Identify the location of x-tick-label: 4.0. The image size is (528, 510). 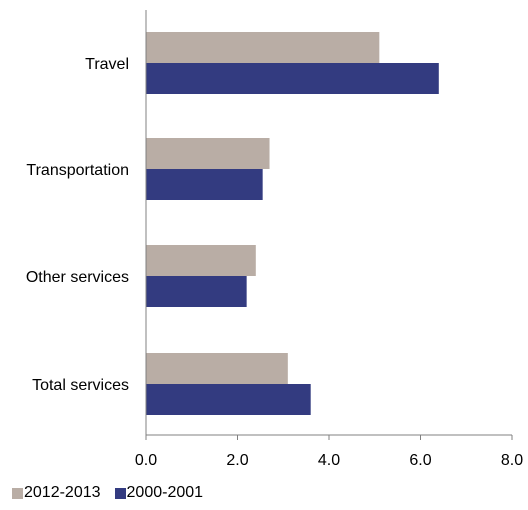
(329, 460).